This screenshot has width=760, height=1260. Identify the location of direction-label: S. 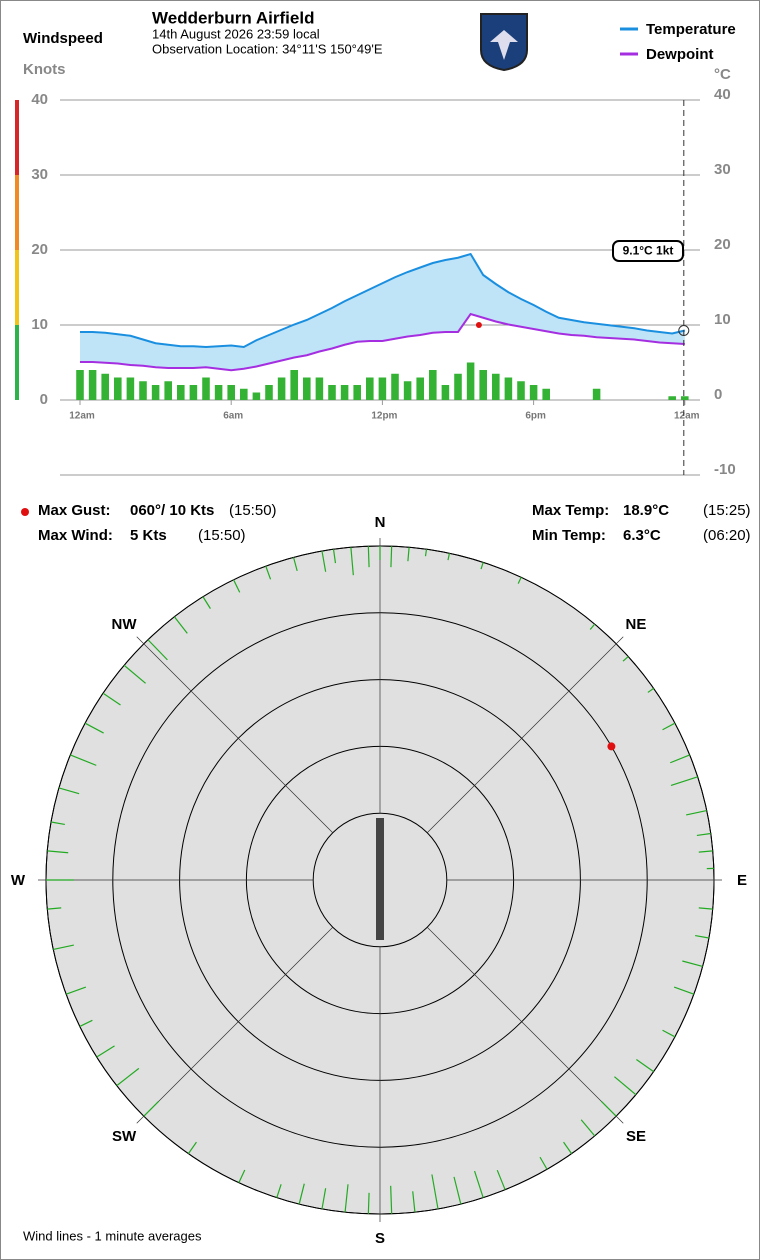
(380, 1238).